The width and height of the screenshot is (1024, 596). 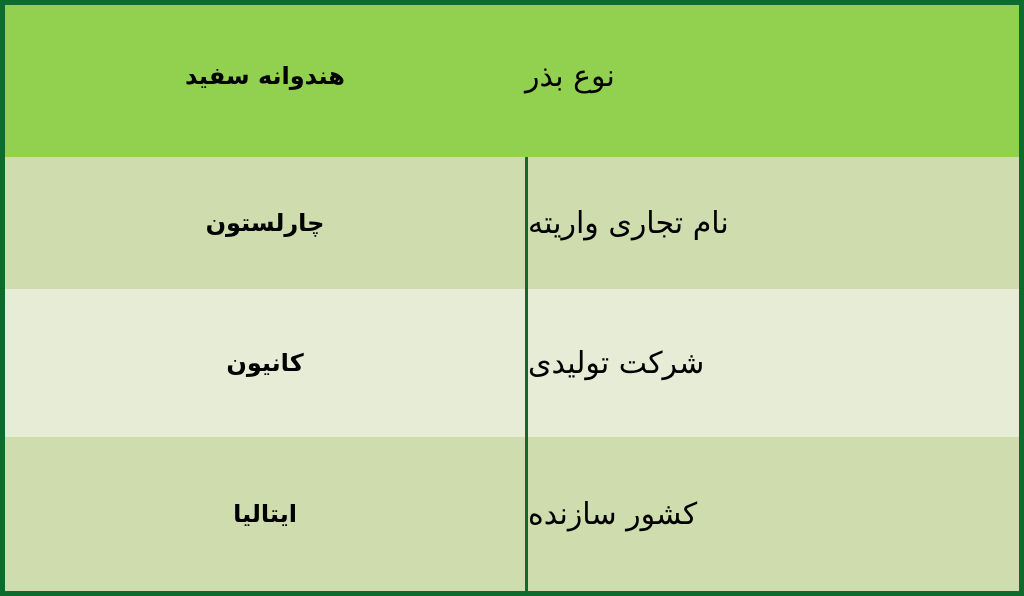 I want to click on row-label: شرکت تولیدی, so click(x=772, y=363).